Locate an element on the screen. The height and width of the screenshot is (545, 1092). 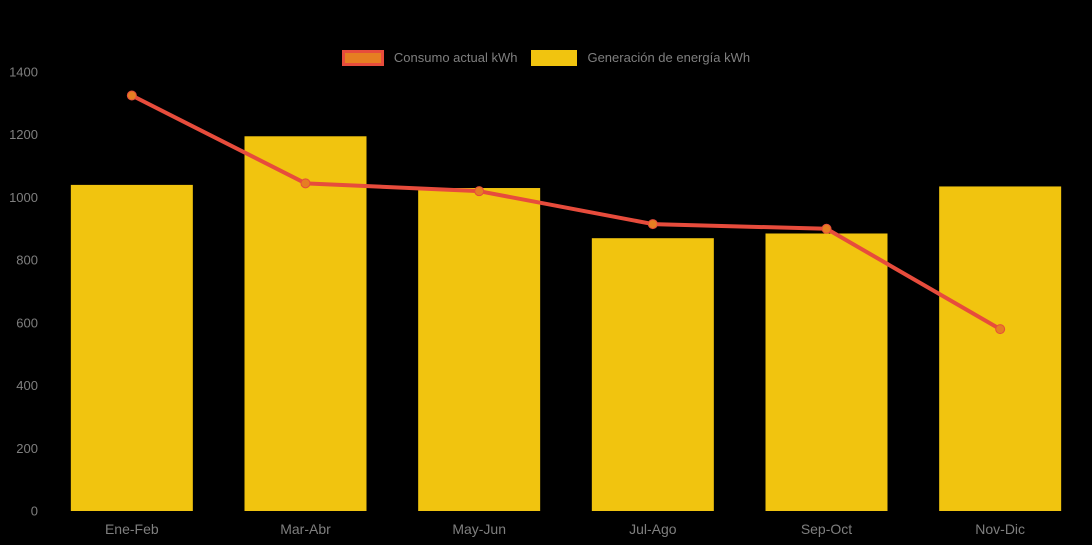
x-axis-label-Nov-Dic: Nov-Dic is located at coordinates (1000, 529).